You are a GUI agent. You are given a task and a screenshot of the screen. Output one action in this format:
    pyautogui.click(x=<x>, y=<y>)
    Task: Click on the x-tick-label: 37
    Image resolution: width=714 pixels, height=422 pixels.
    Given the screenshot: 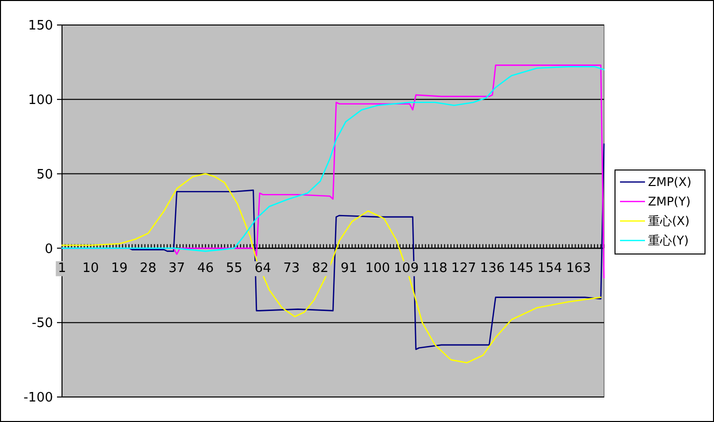 What is the action you would take?
    pyautogui.click(x=177, y=268)
    